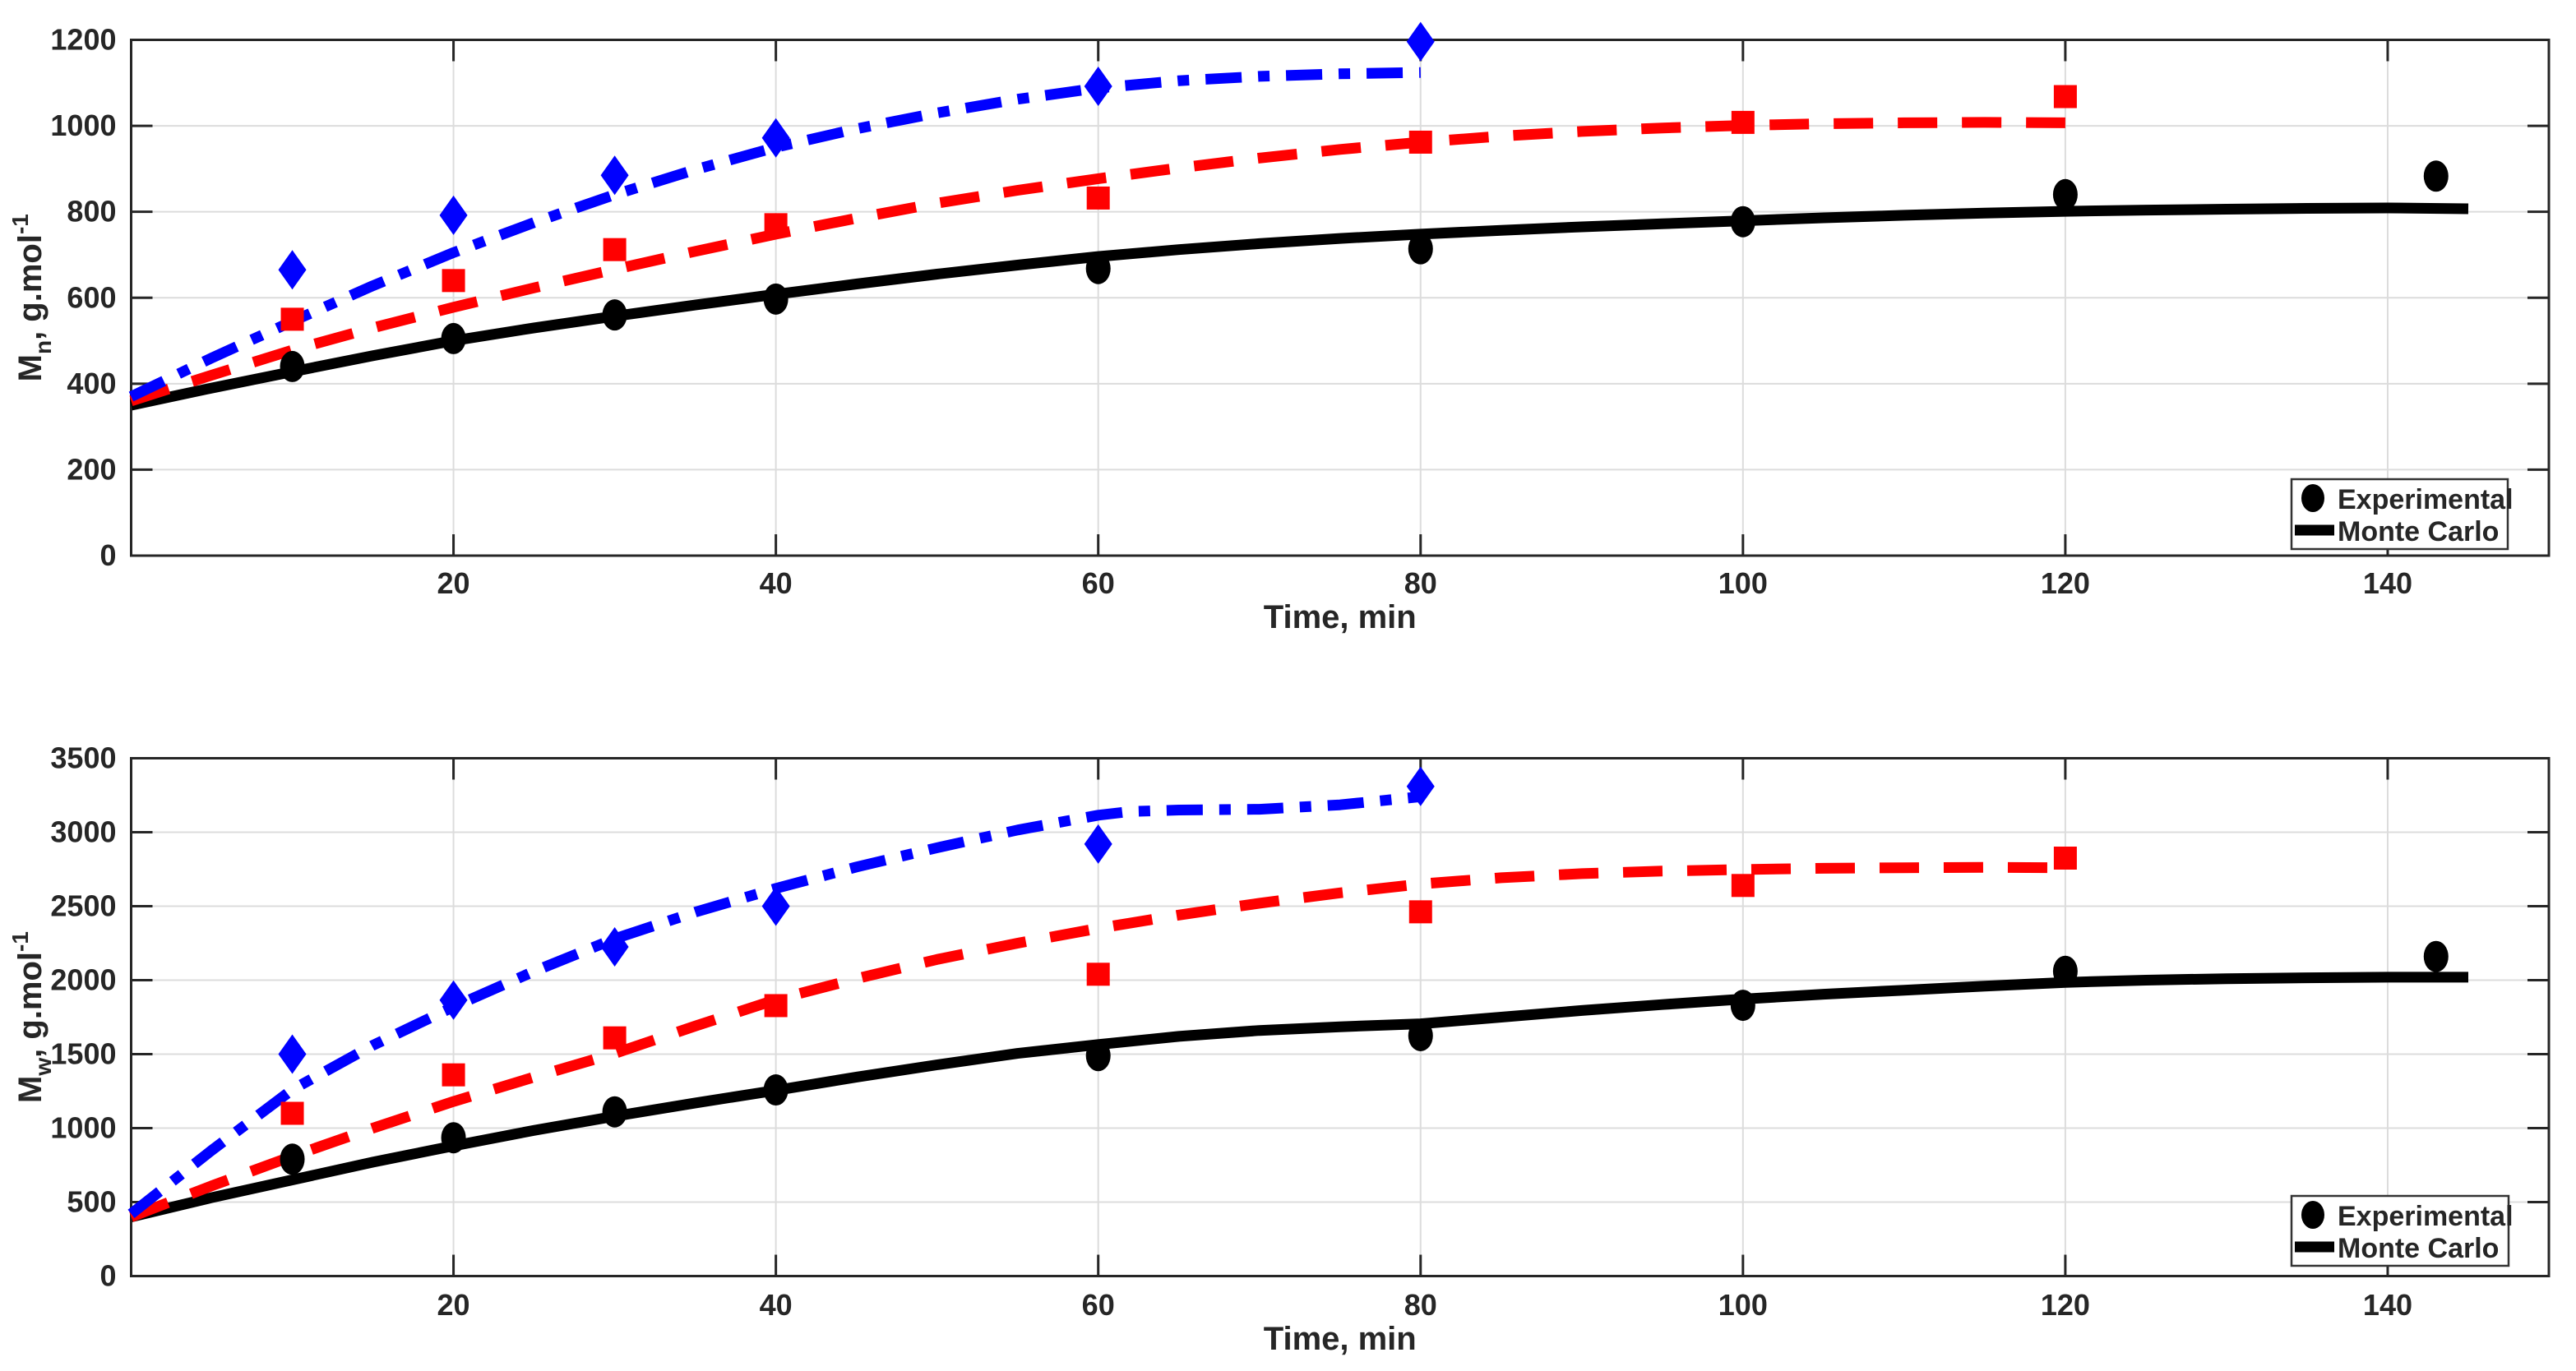 The height and width of the screenshot is (1371, 2576). What do you see at coordinates (91, 469) in the screenshot?
I see `y-tick-label: 200` at bounding box center [91, 469].